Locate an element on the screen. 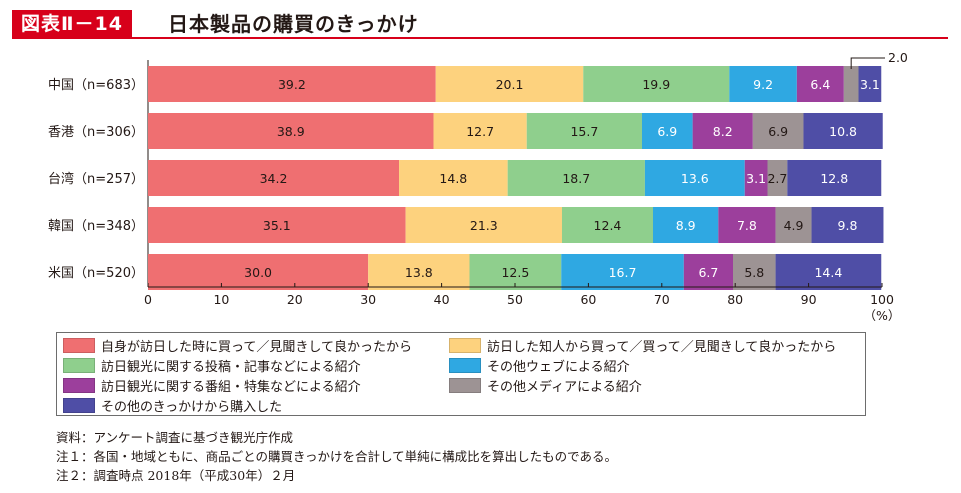  data-label: 12.5 is located at coordinates (515, 272).